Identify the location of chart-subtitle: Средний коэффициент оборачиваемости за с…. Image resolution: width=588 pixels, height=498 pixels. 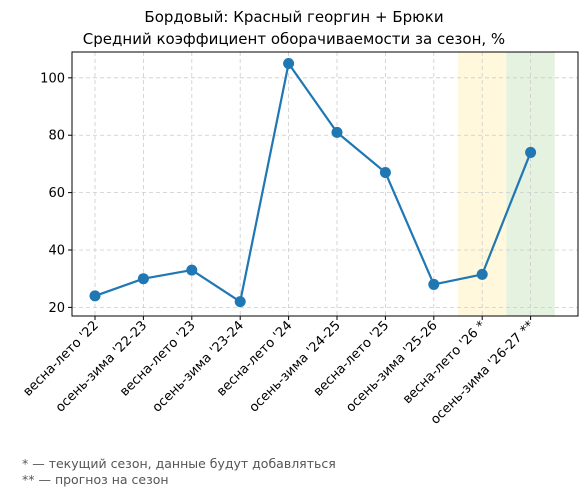
(294, 39).